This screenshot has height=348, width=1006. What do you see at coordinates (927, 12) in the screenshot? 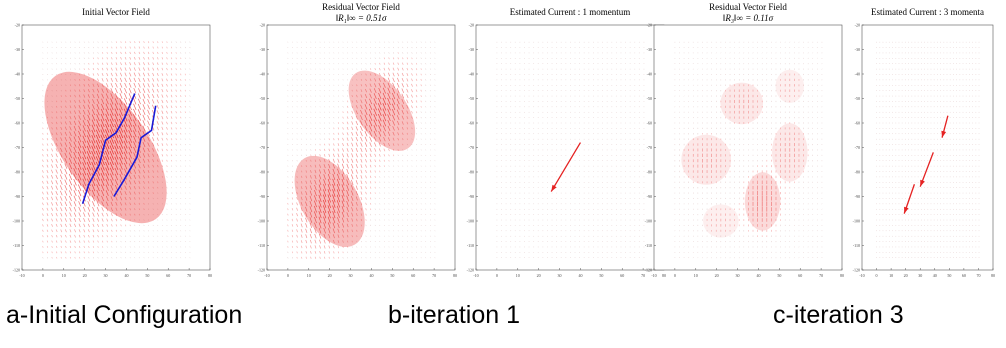
I see `panel-title: Estimated Current : 3 momenta` at bounding box center [927, 12].